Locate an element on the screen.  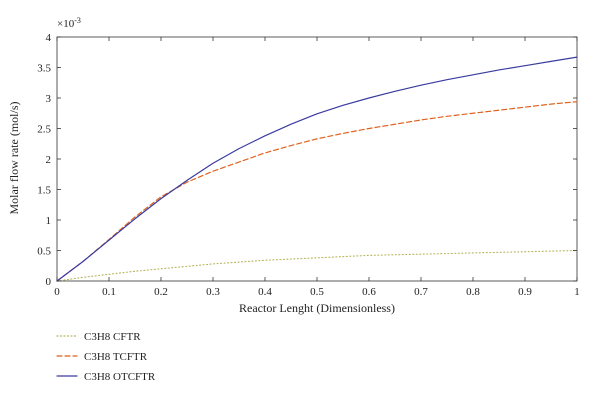
y-axis-multiplier: ×10⁻³ is located at coordinates (69, 23).